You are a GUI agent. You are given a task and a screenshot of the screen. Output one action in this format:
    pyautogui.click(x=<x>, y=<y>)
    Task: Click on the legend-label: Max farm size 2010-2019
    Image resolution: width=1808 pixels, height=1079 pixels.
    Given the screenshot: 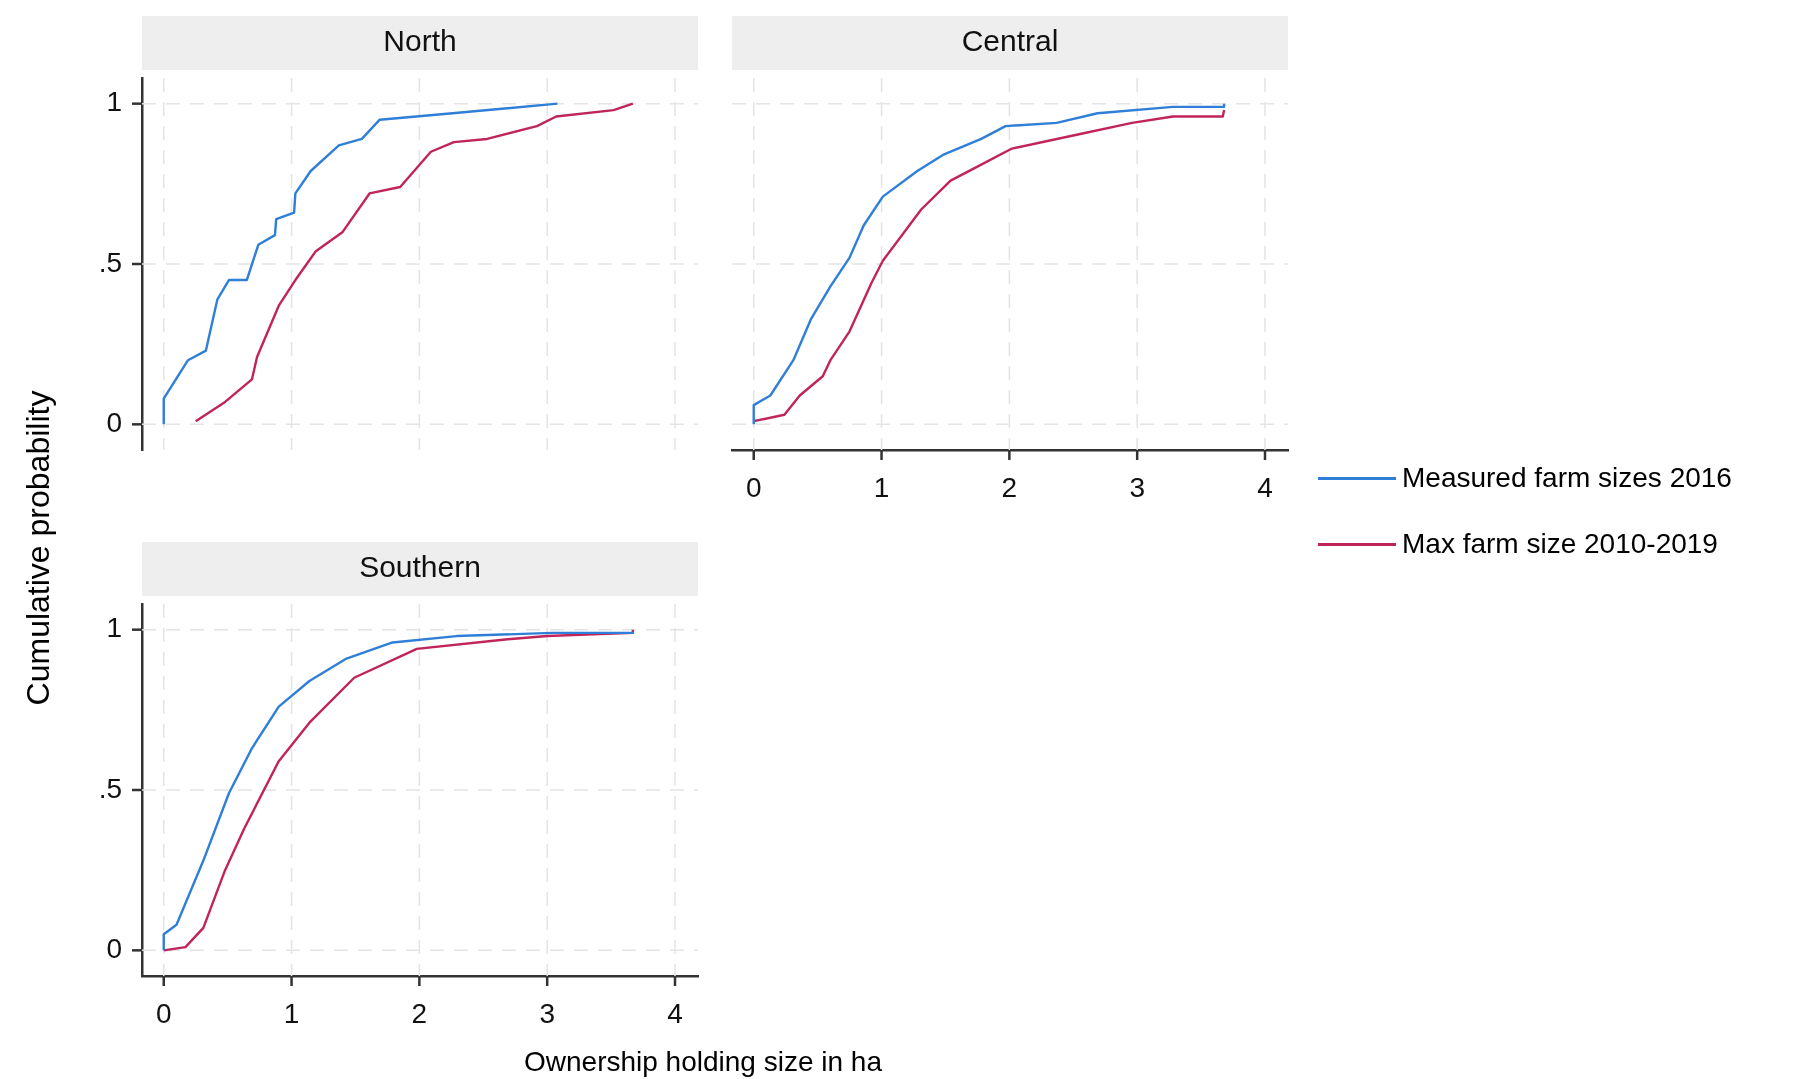 What is the action you would take?
    pyautogui.click(x=1560, y=544)
    